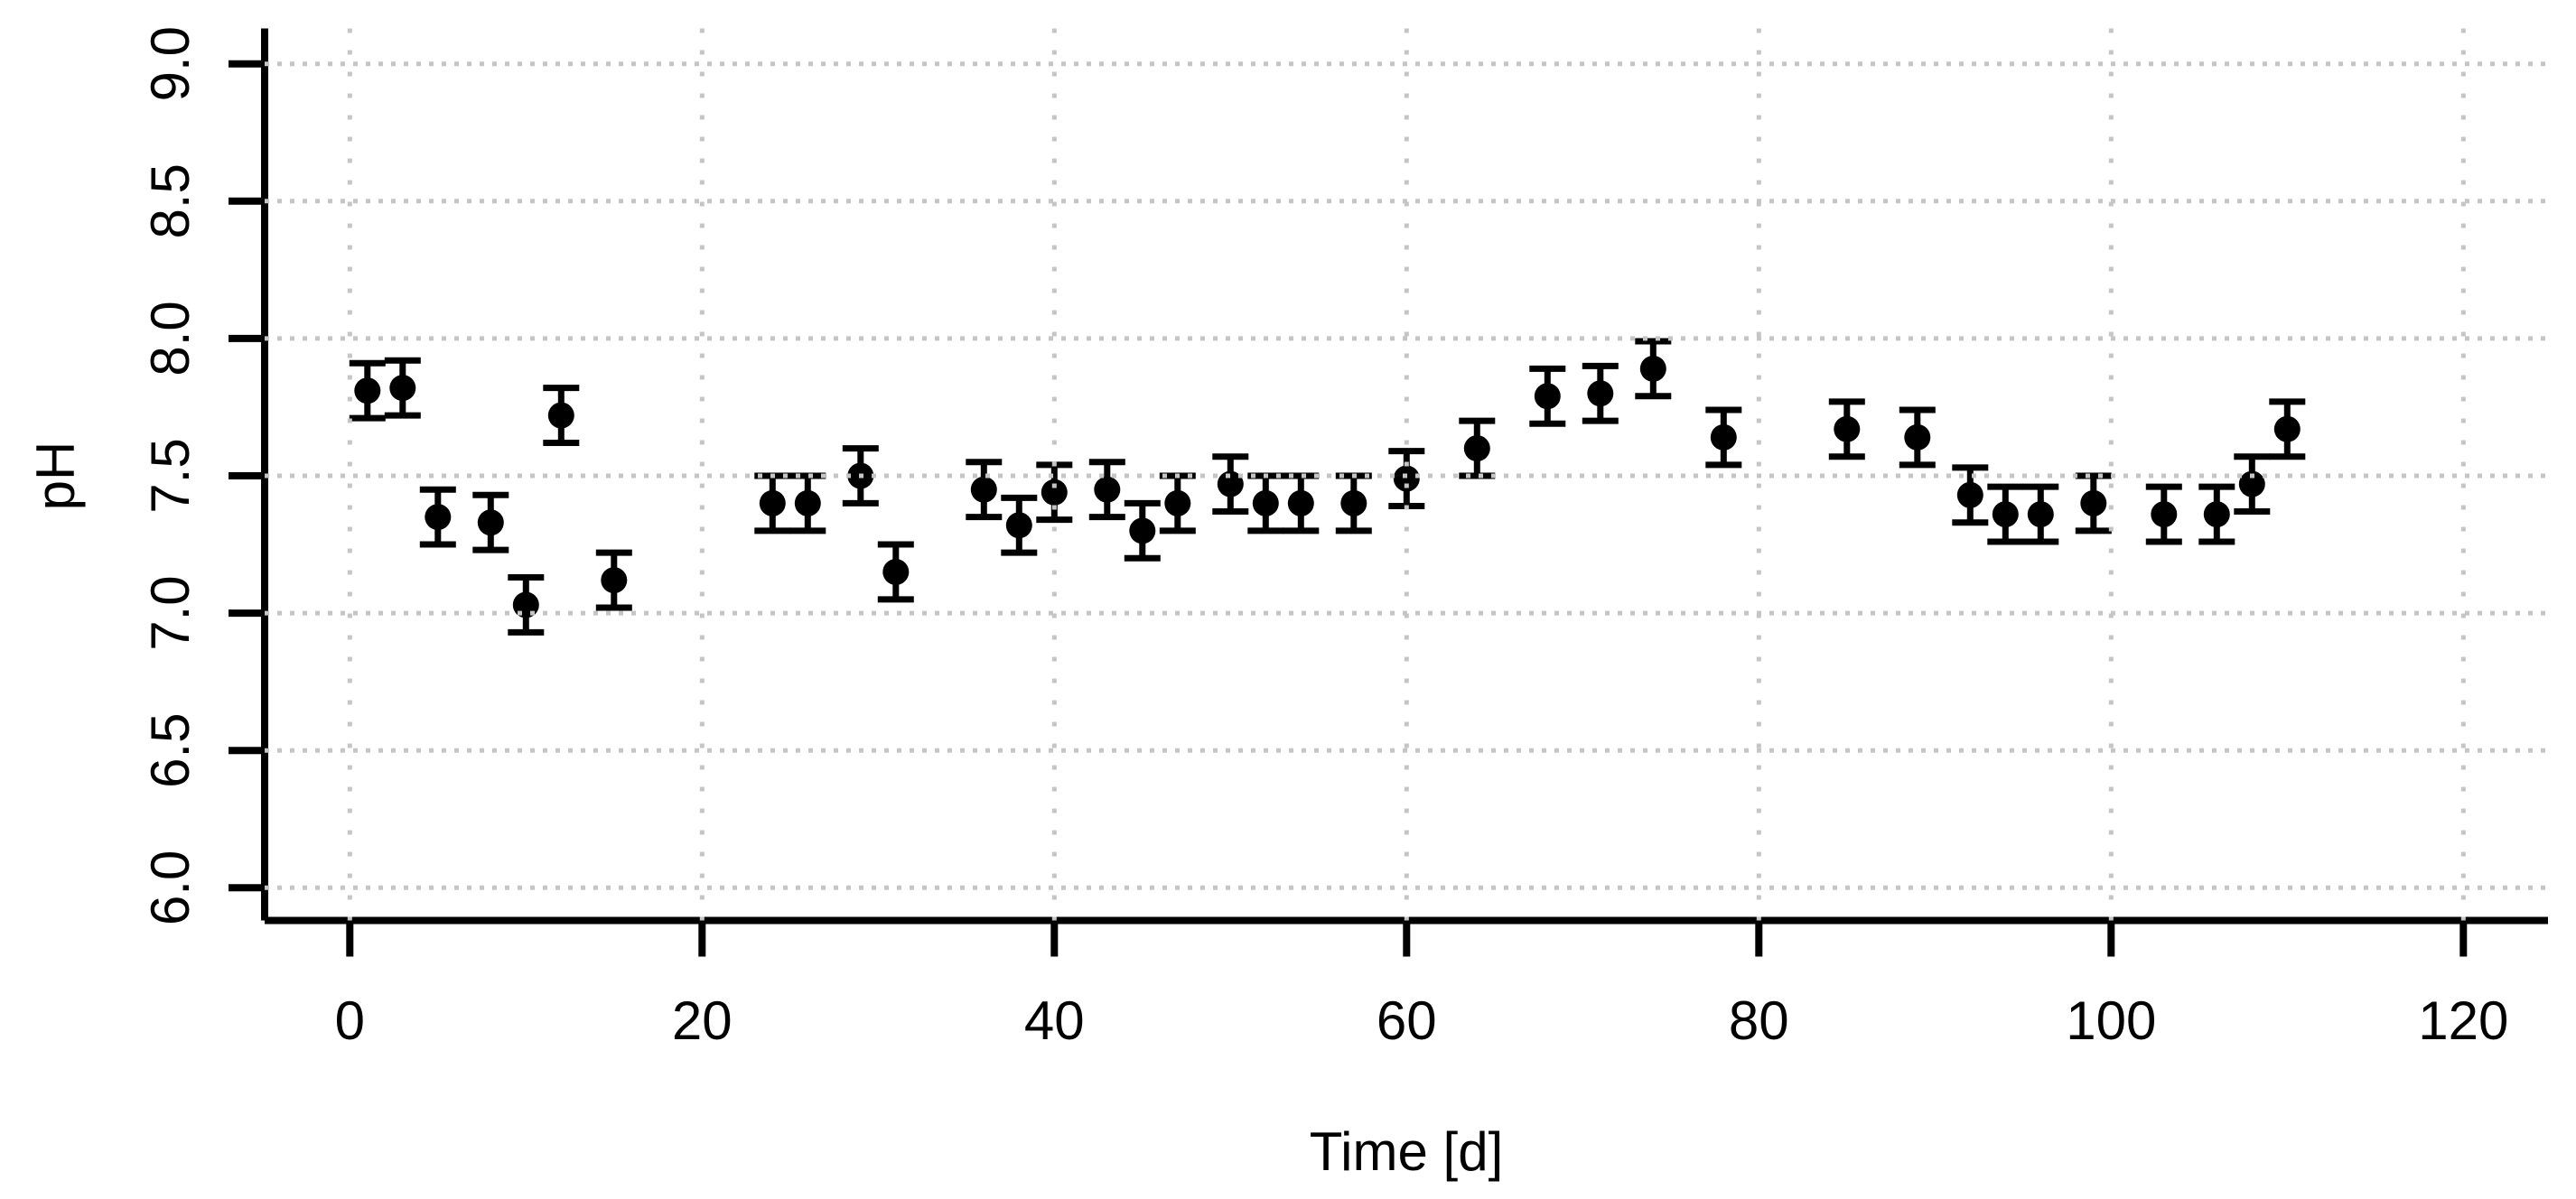  What do you see at coordinates (171, 476) in the screenshot?
I see `y-tick-label: 7.5` at bounding box center [171, 476].